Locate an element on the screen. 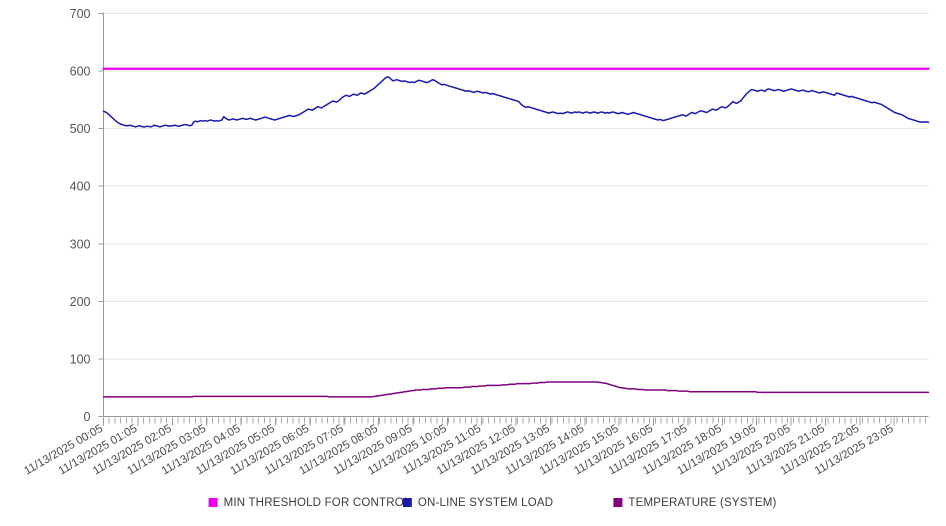  x-axis-major-ticks is located at coordinates (499, 421).